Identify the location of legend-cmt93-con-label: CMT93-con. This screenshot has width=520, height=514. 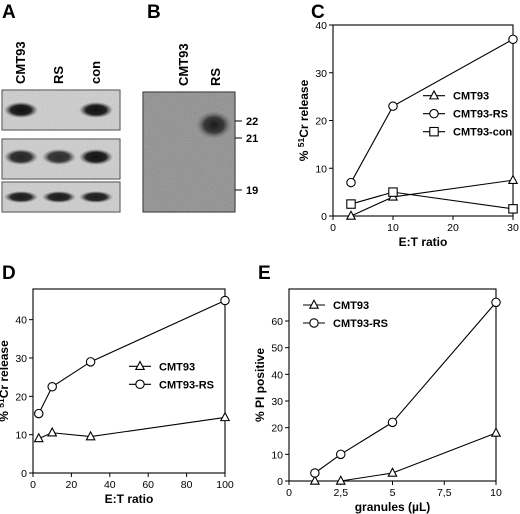
(483, 133).